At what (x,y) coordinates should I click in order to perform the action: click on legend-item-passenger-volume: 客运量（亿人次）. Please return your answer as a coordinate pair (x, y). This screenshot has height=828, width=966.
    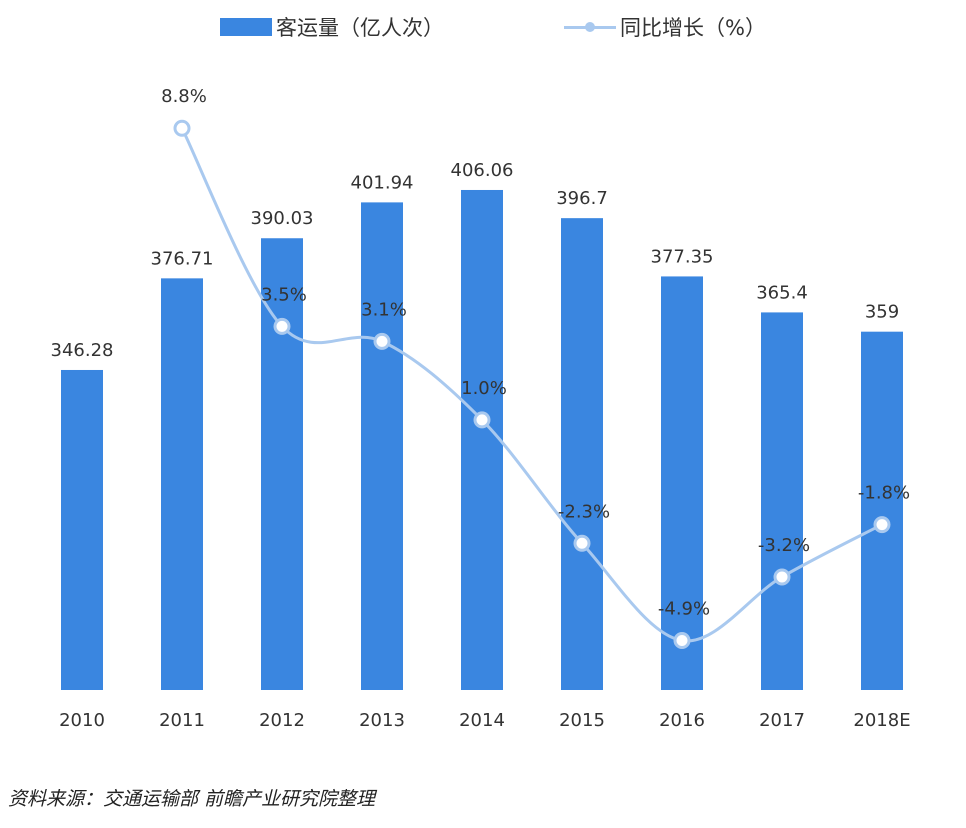
    Looking at the image, I should click on (332, 27).